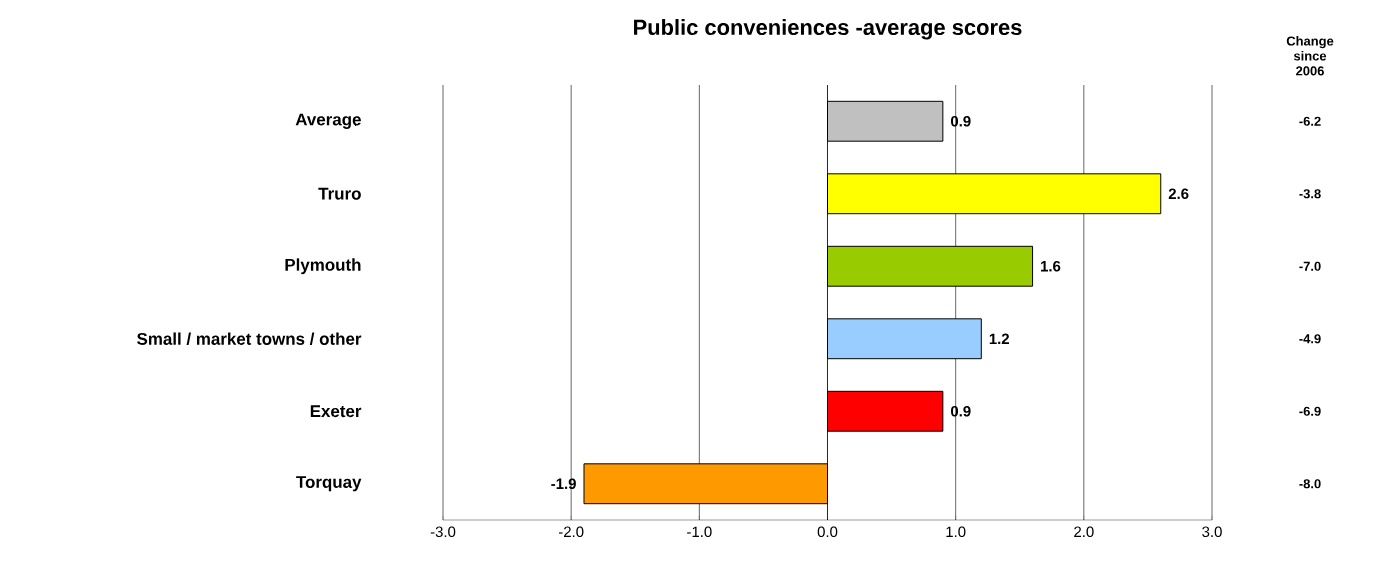  What do you see at coordinates (699, 532) in the screenshot?
I see `x-tick-label: -1.0` at bounding box center [699, 532].